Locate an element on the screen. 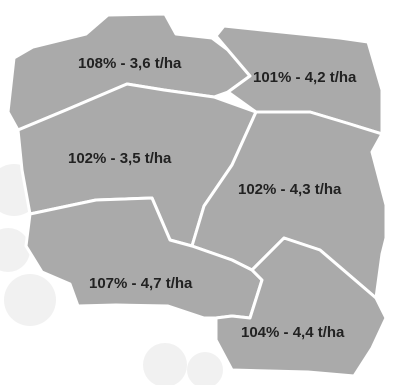  label-south-east: 104% - 4,4 t/ha is located at coordinates (293, 332).